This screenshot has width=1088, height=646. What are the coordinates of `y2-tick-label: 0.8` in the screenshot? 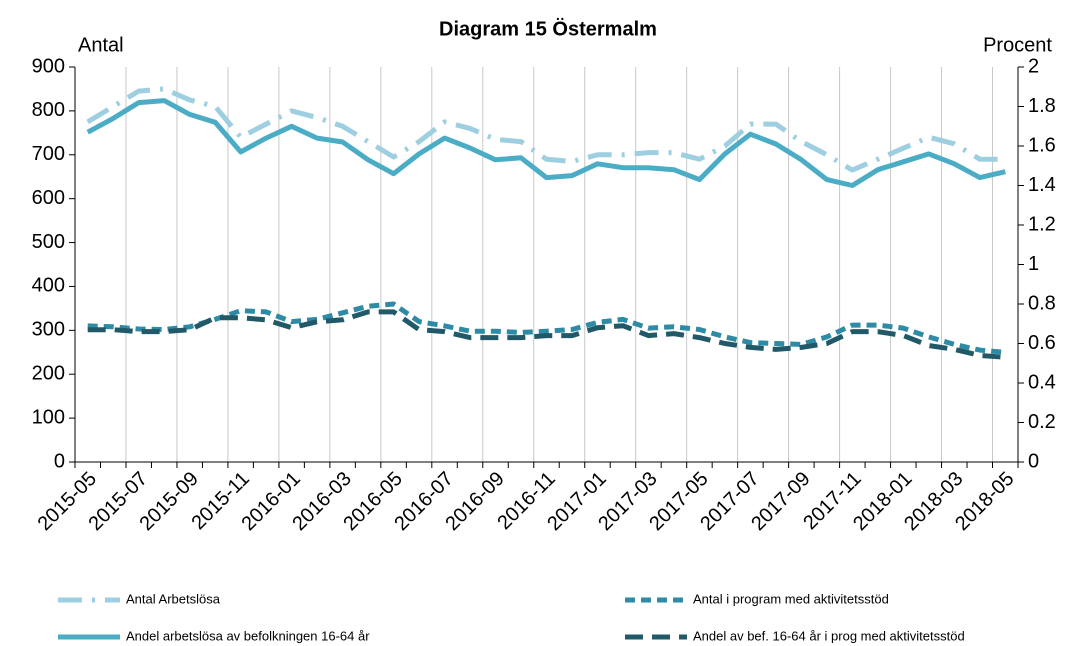 It's located at (1042, 303).